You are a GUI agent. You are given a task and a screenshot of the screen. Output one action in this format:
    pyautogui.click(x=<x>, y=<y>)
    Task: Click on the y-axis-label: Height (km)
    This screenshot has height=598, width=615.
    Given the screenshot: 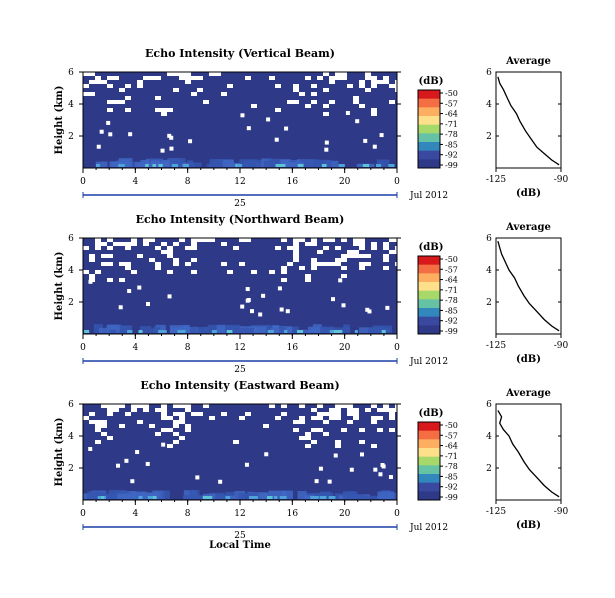 What is the action you would take?
    pyautogui.click(x=59, y=120)
    